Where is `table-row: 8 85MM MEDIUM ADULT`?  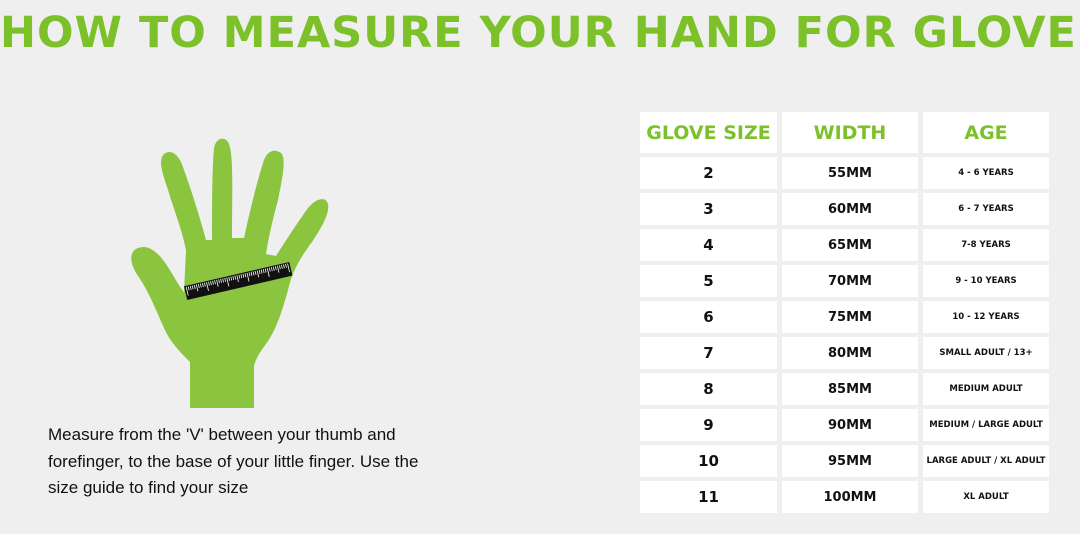
table-row: 8 85MM MEDIUM ADULT is located at coordinates (844, 389).